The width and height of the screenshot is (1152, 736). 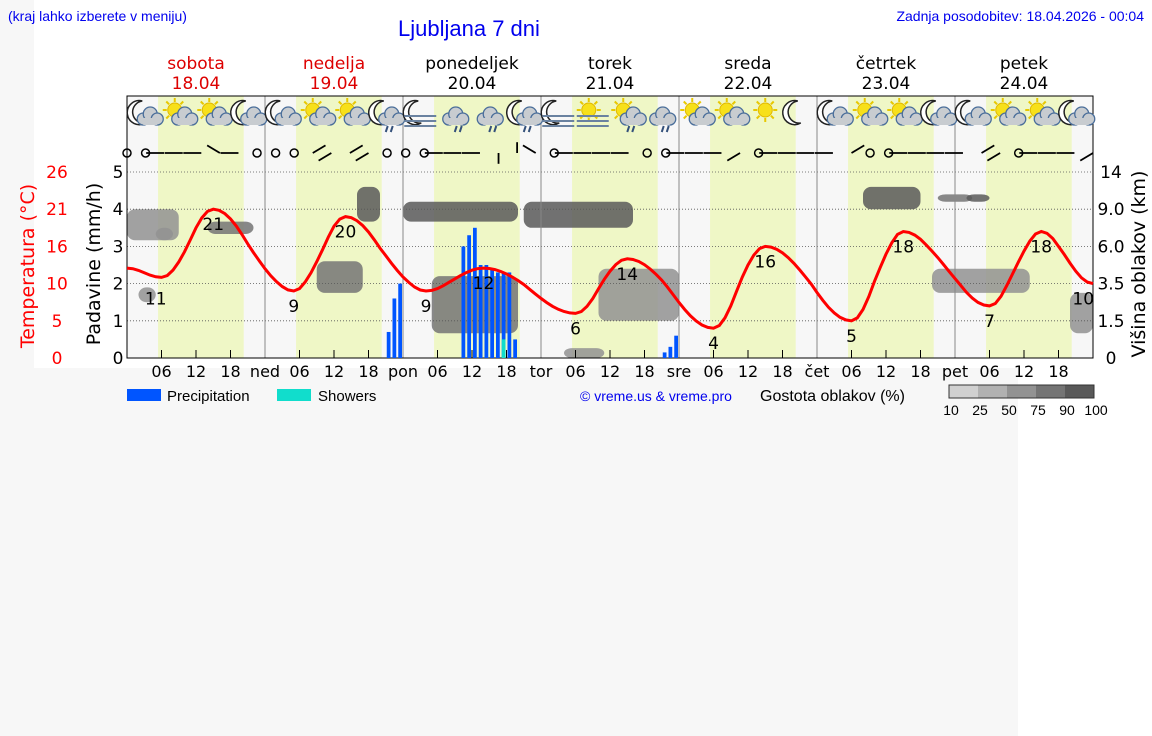 What do you see at coordinates (156, 300) in the screenshot?
I see `temperature-label: 11` at bounding box center [156, 300].